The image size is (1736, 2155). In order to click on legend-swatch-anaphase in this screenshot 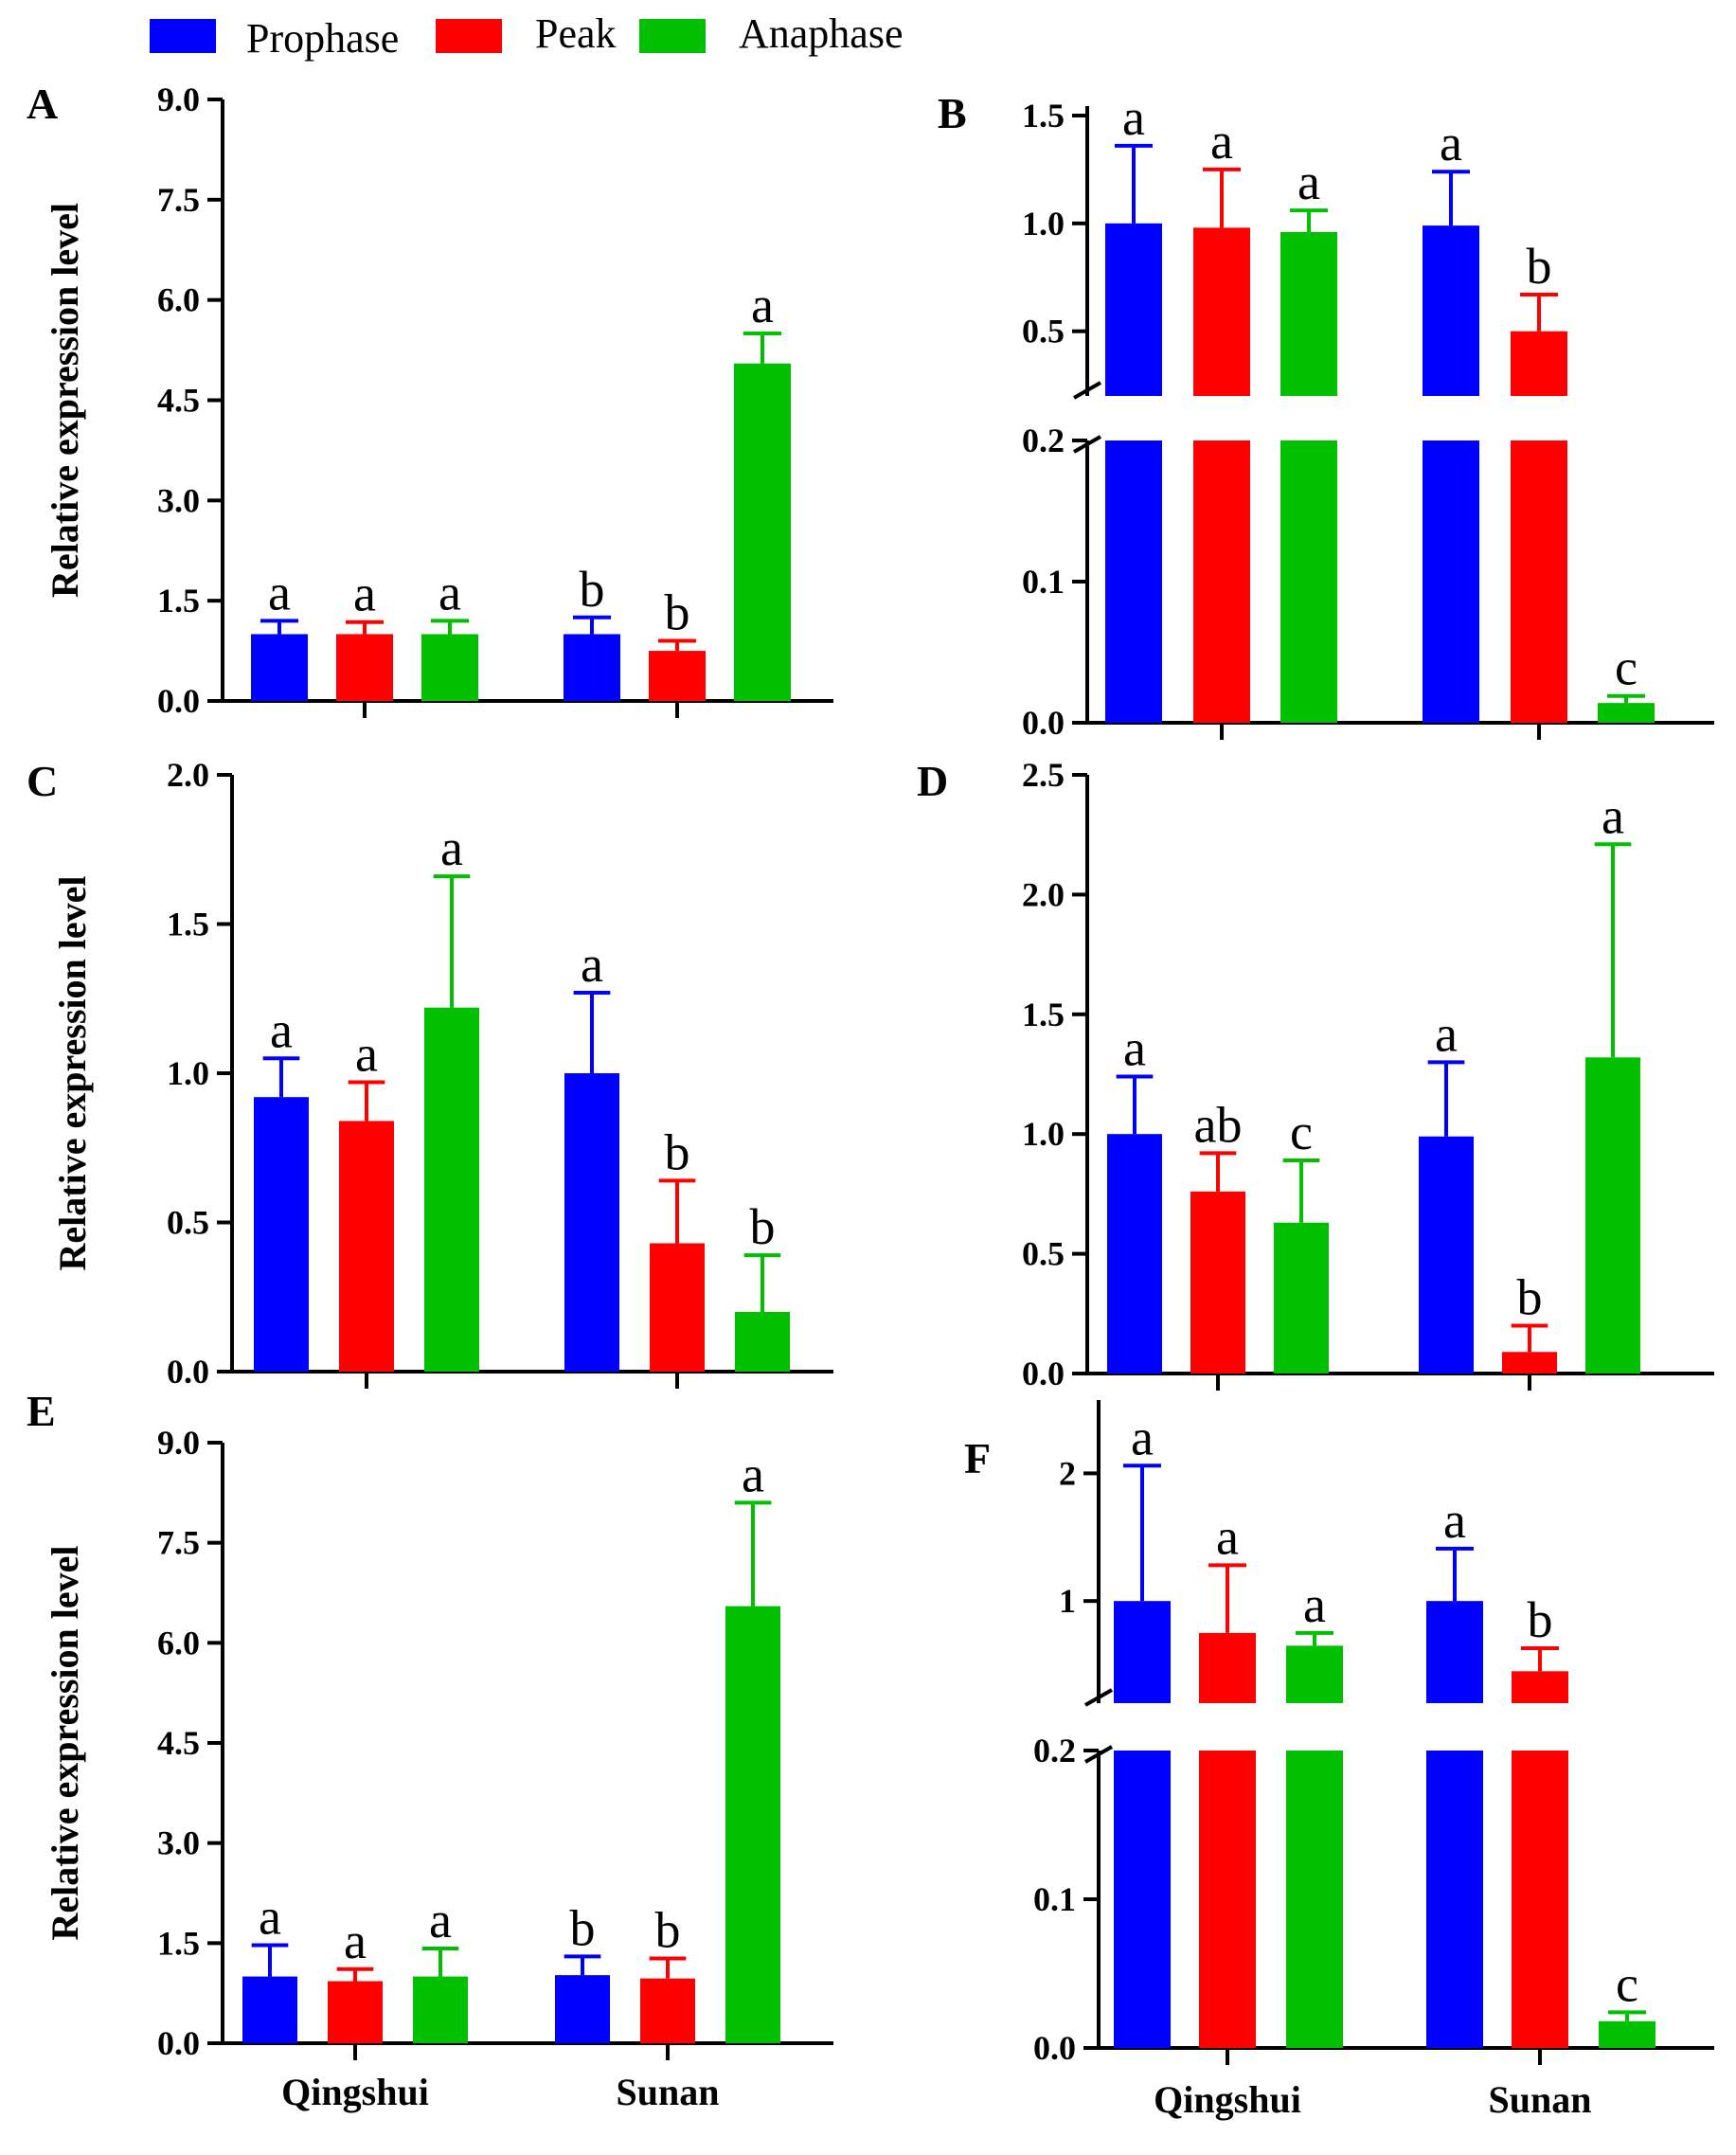, I will do `click(672, 36)`.